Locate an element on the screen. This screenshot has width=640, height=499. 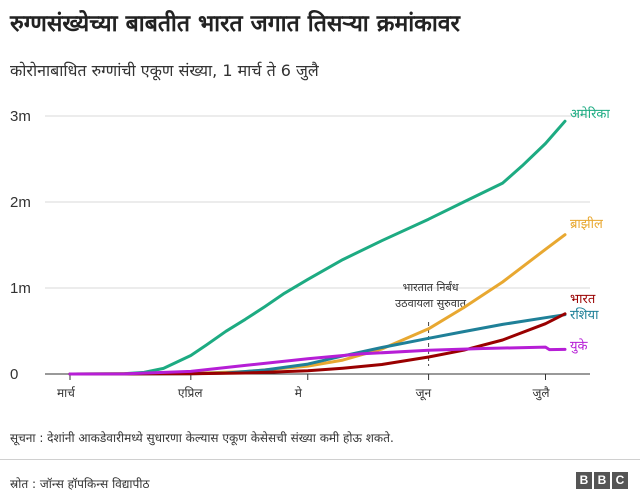
x-tick-label: जुलै is located at coordinates (542, 393).